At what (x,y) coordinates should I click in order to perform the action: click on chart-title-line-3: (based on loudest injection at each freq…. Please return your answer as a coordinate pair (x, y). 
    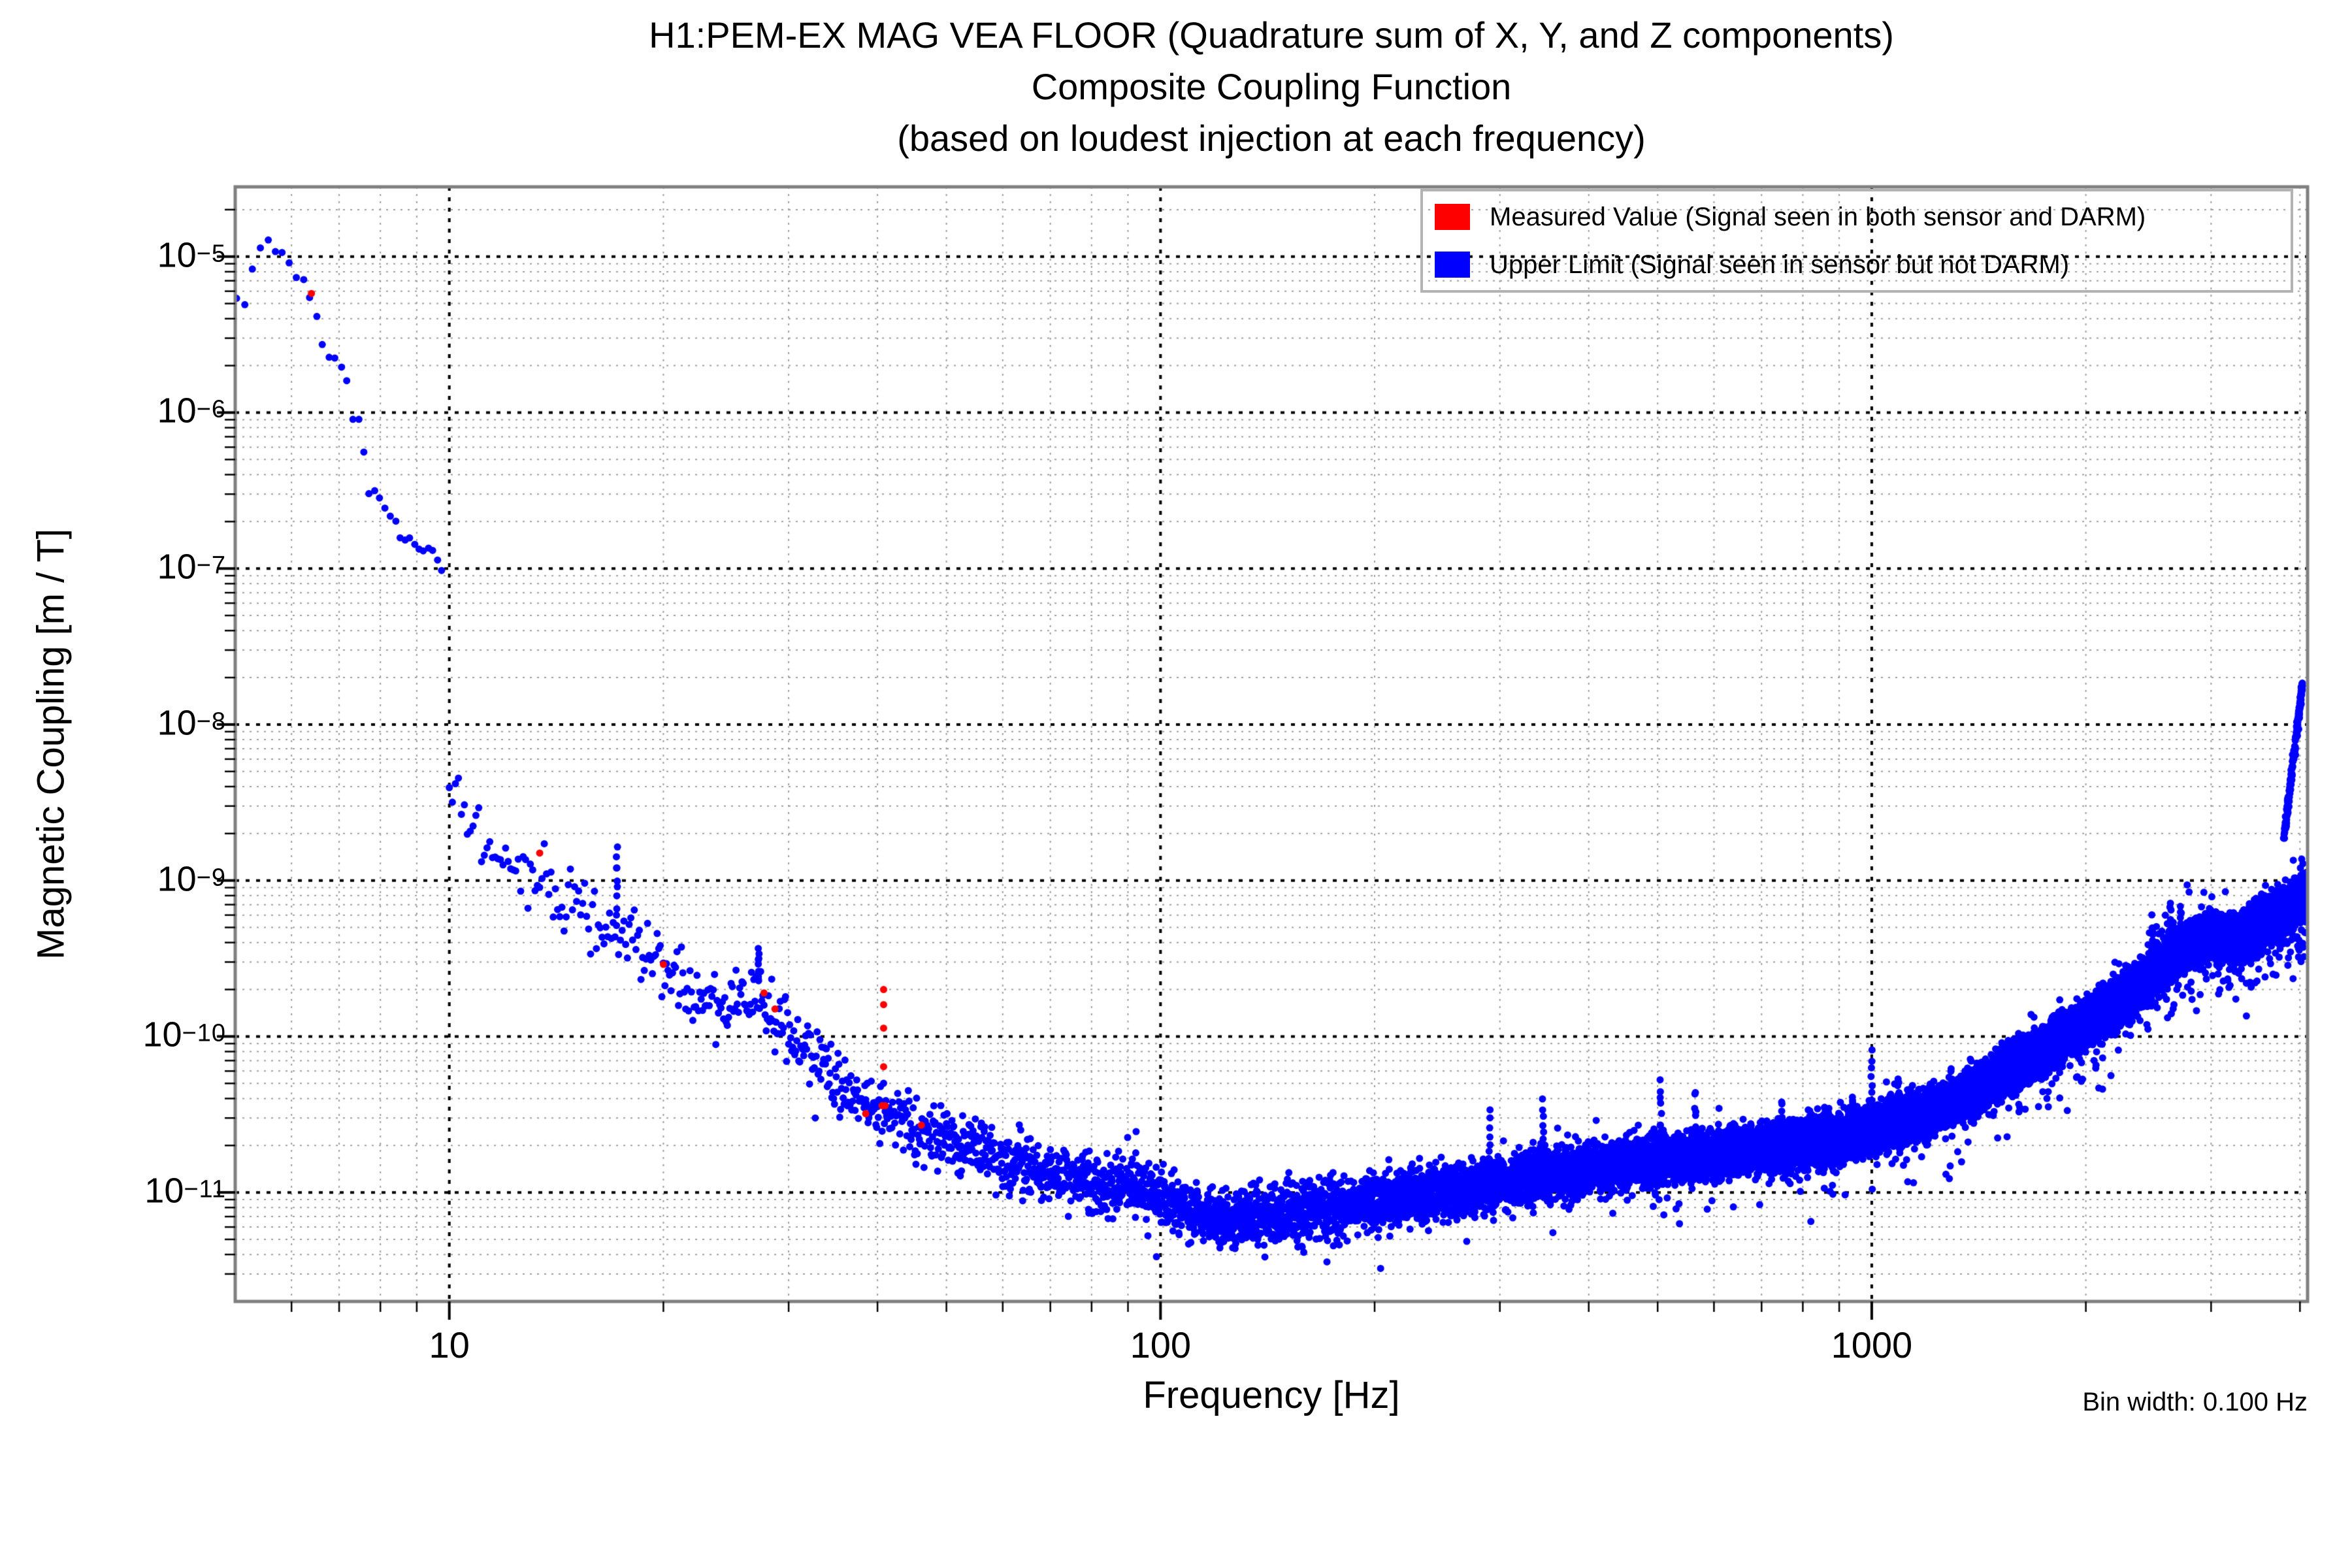
    Looking at the image, I should click on (1271, 138).